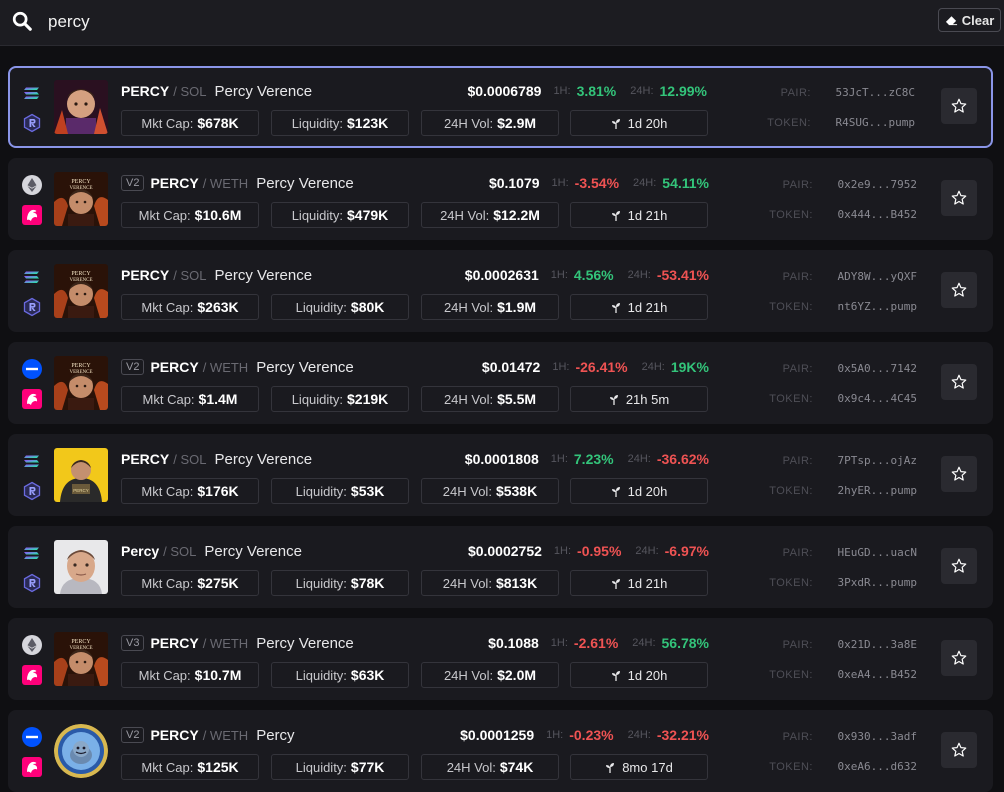  Describe the element at coordinates (877, 490) in the screenshot. I see `token-address: 2hyER...pump` at that location.